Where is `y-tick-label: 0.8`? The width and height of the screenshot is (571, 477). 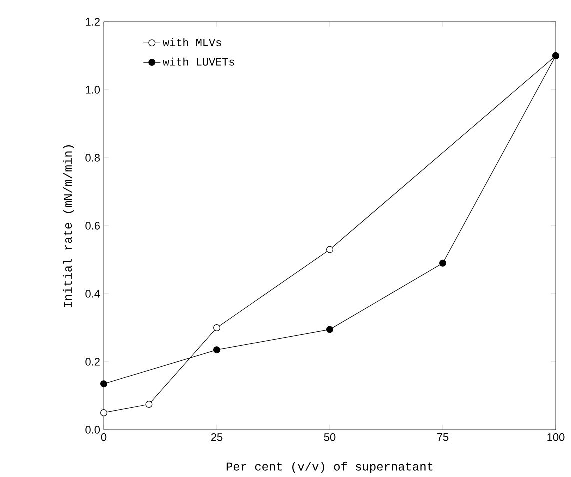
y-tick-label: 0.8 is located at coordinates (93, 158).